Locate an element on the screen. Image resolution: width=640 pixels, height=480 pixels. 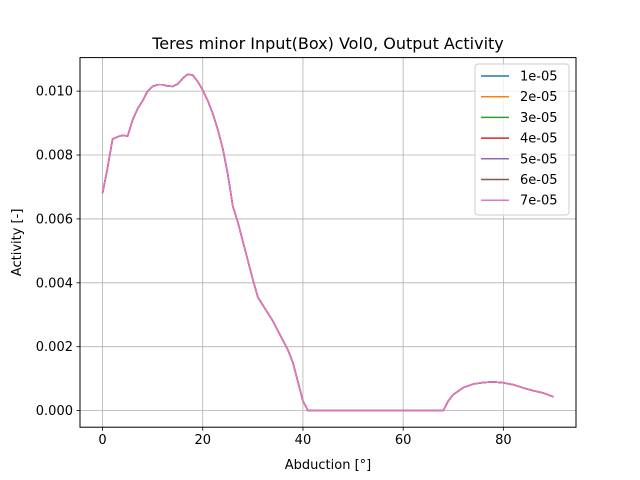
chart-legend: 1e-05 2e-05 3e-05 4e-05 5e-05 6e-05 7e-05 is located at coordinates (522, 139).